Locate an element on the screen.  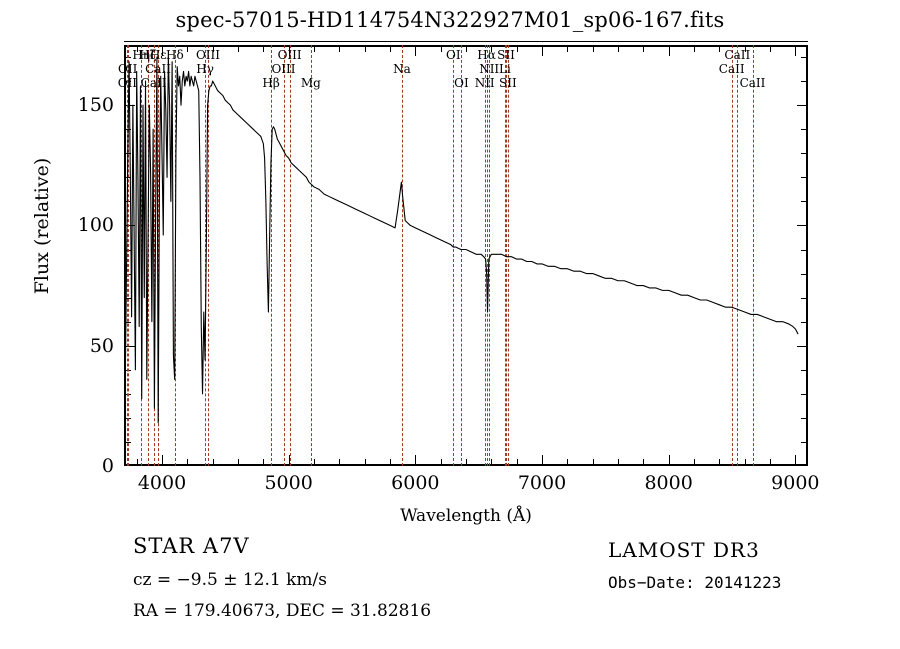
redshift-velocity: cz = −9.5 ± 12.1 km/s is located at coordinates (230, 580).